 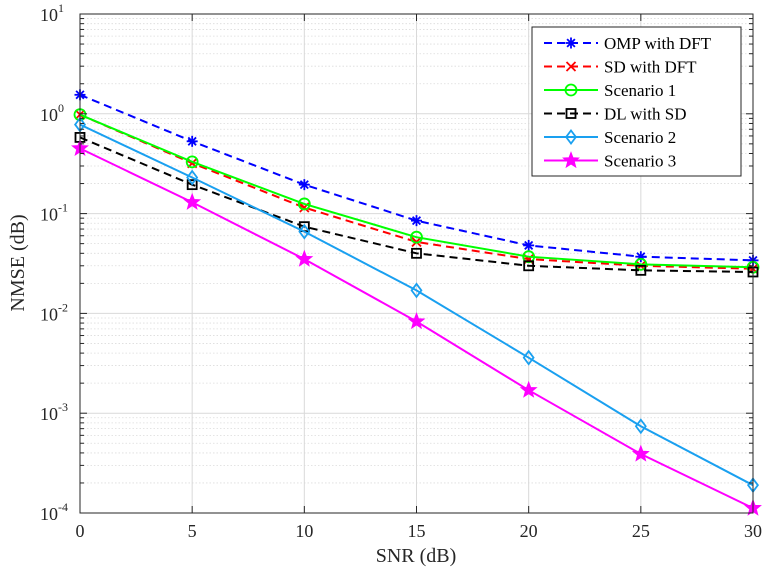 I want to click on y-tick-exponent: -1, so click(x=63, y=208).